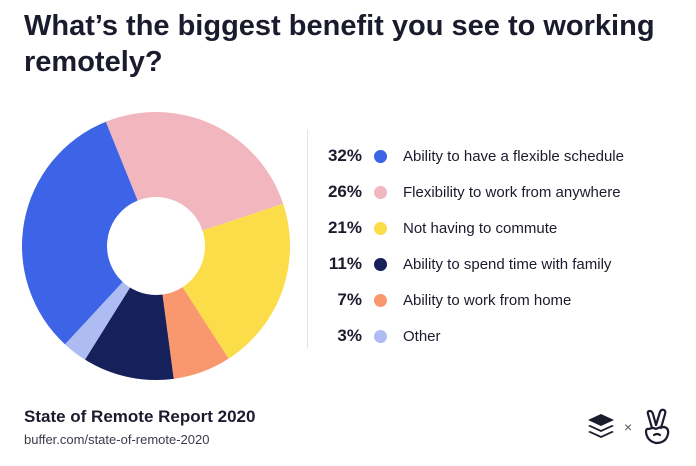 This screenshot has width=696, height=466. Describe the element at coordinates (512, 192) in the screenshot. I see `legend-label: Flexibility to work from anywhere` at that location.